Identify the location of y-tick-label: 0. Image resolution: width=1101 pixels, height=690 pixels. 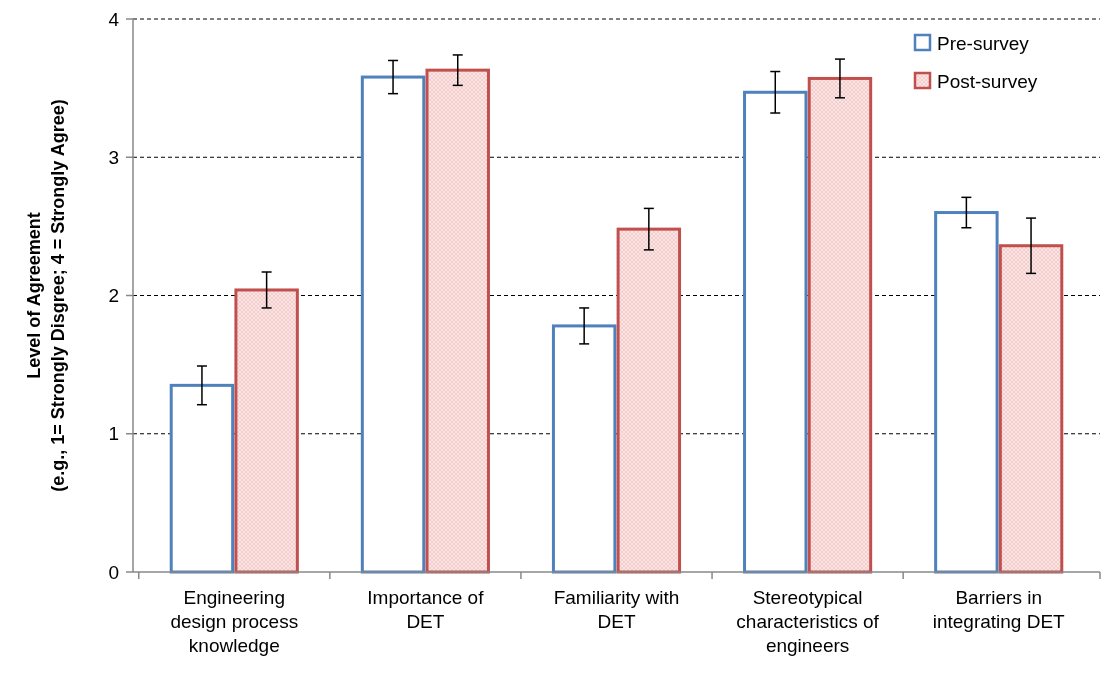
(113, 572).